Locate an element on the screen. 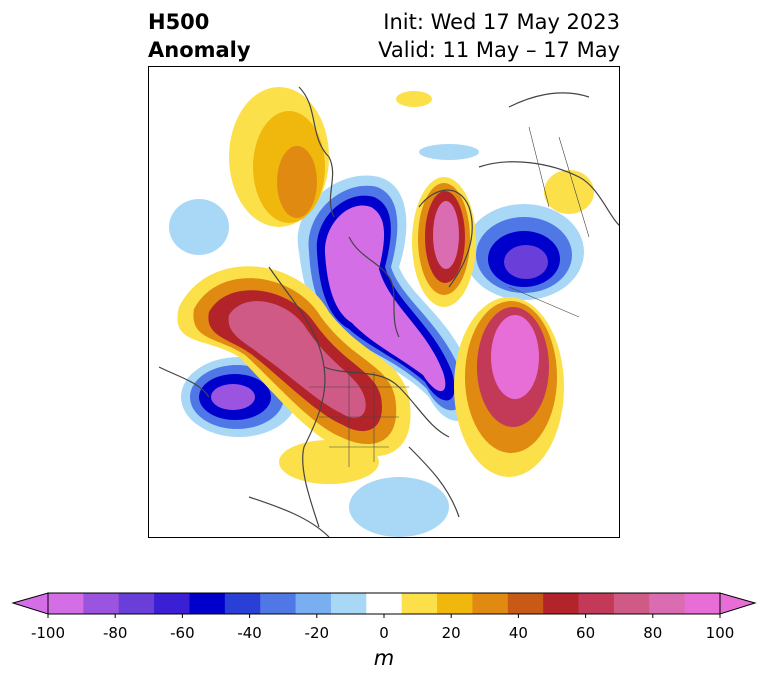  colorbar is located at coordinates (384, 605).